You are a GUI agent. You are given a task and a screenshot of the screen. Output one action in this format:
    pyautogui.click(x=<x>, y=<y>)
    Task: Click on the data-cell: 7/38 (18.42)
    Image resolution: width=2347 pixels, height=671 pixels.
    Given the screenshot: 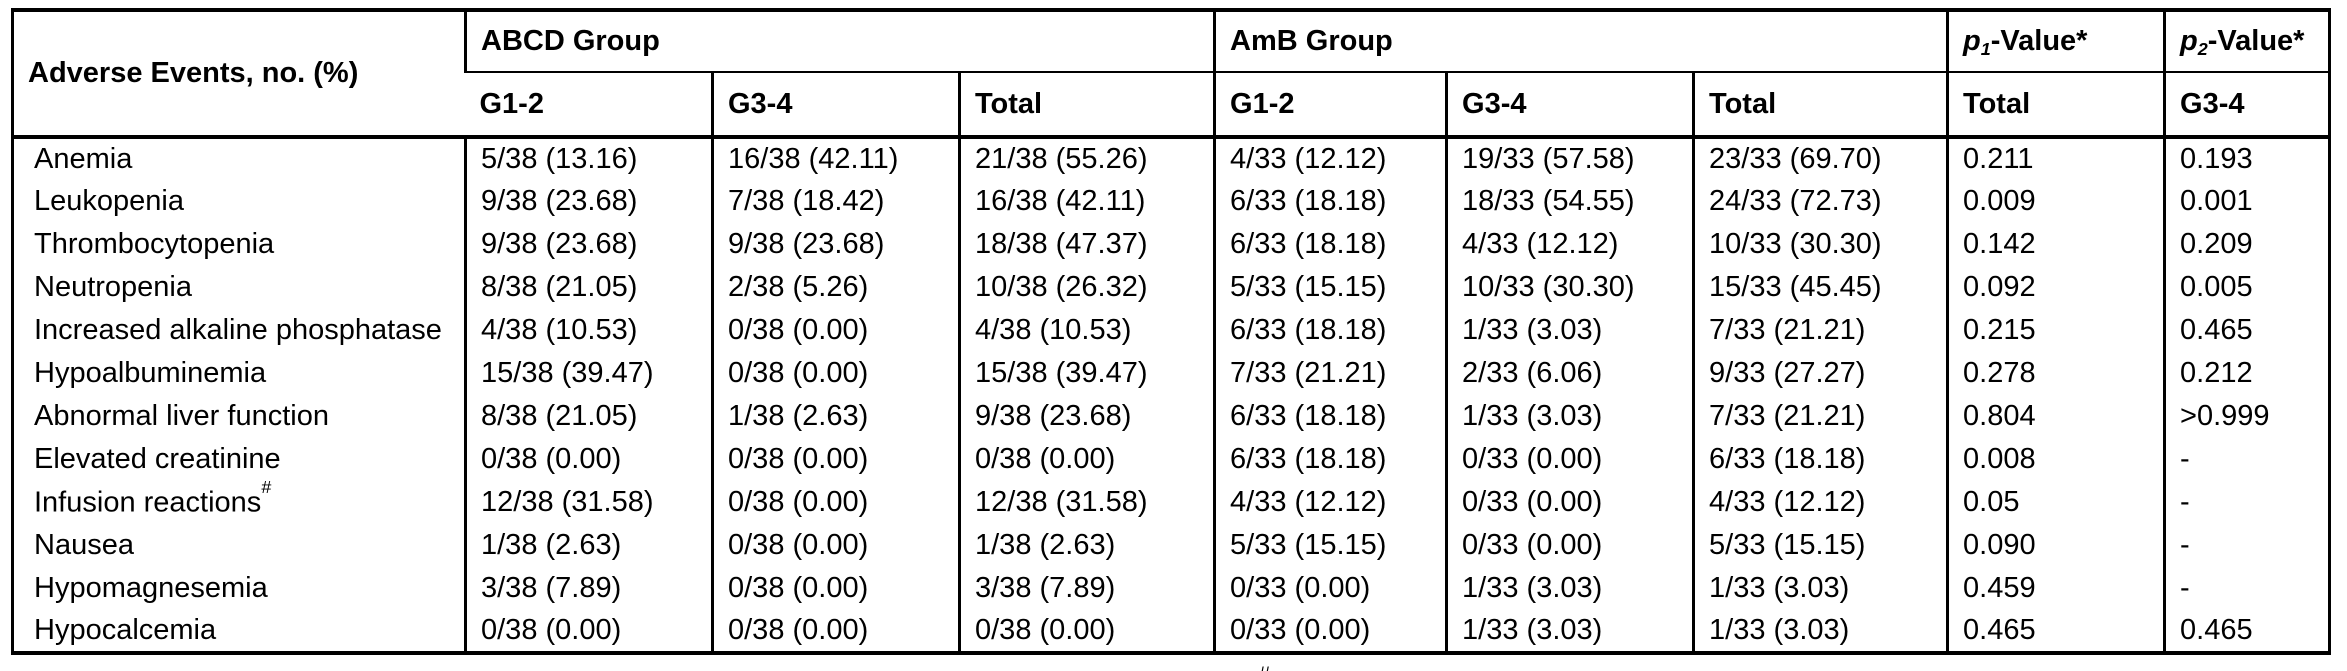 What is the action you would take?
    pyautogui.click(x=835, y=201)
    